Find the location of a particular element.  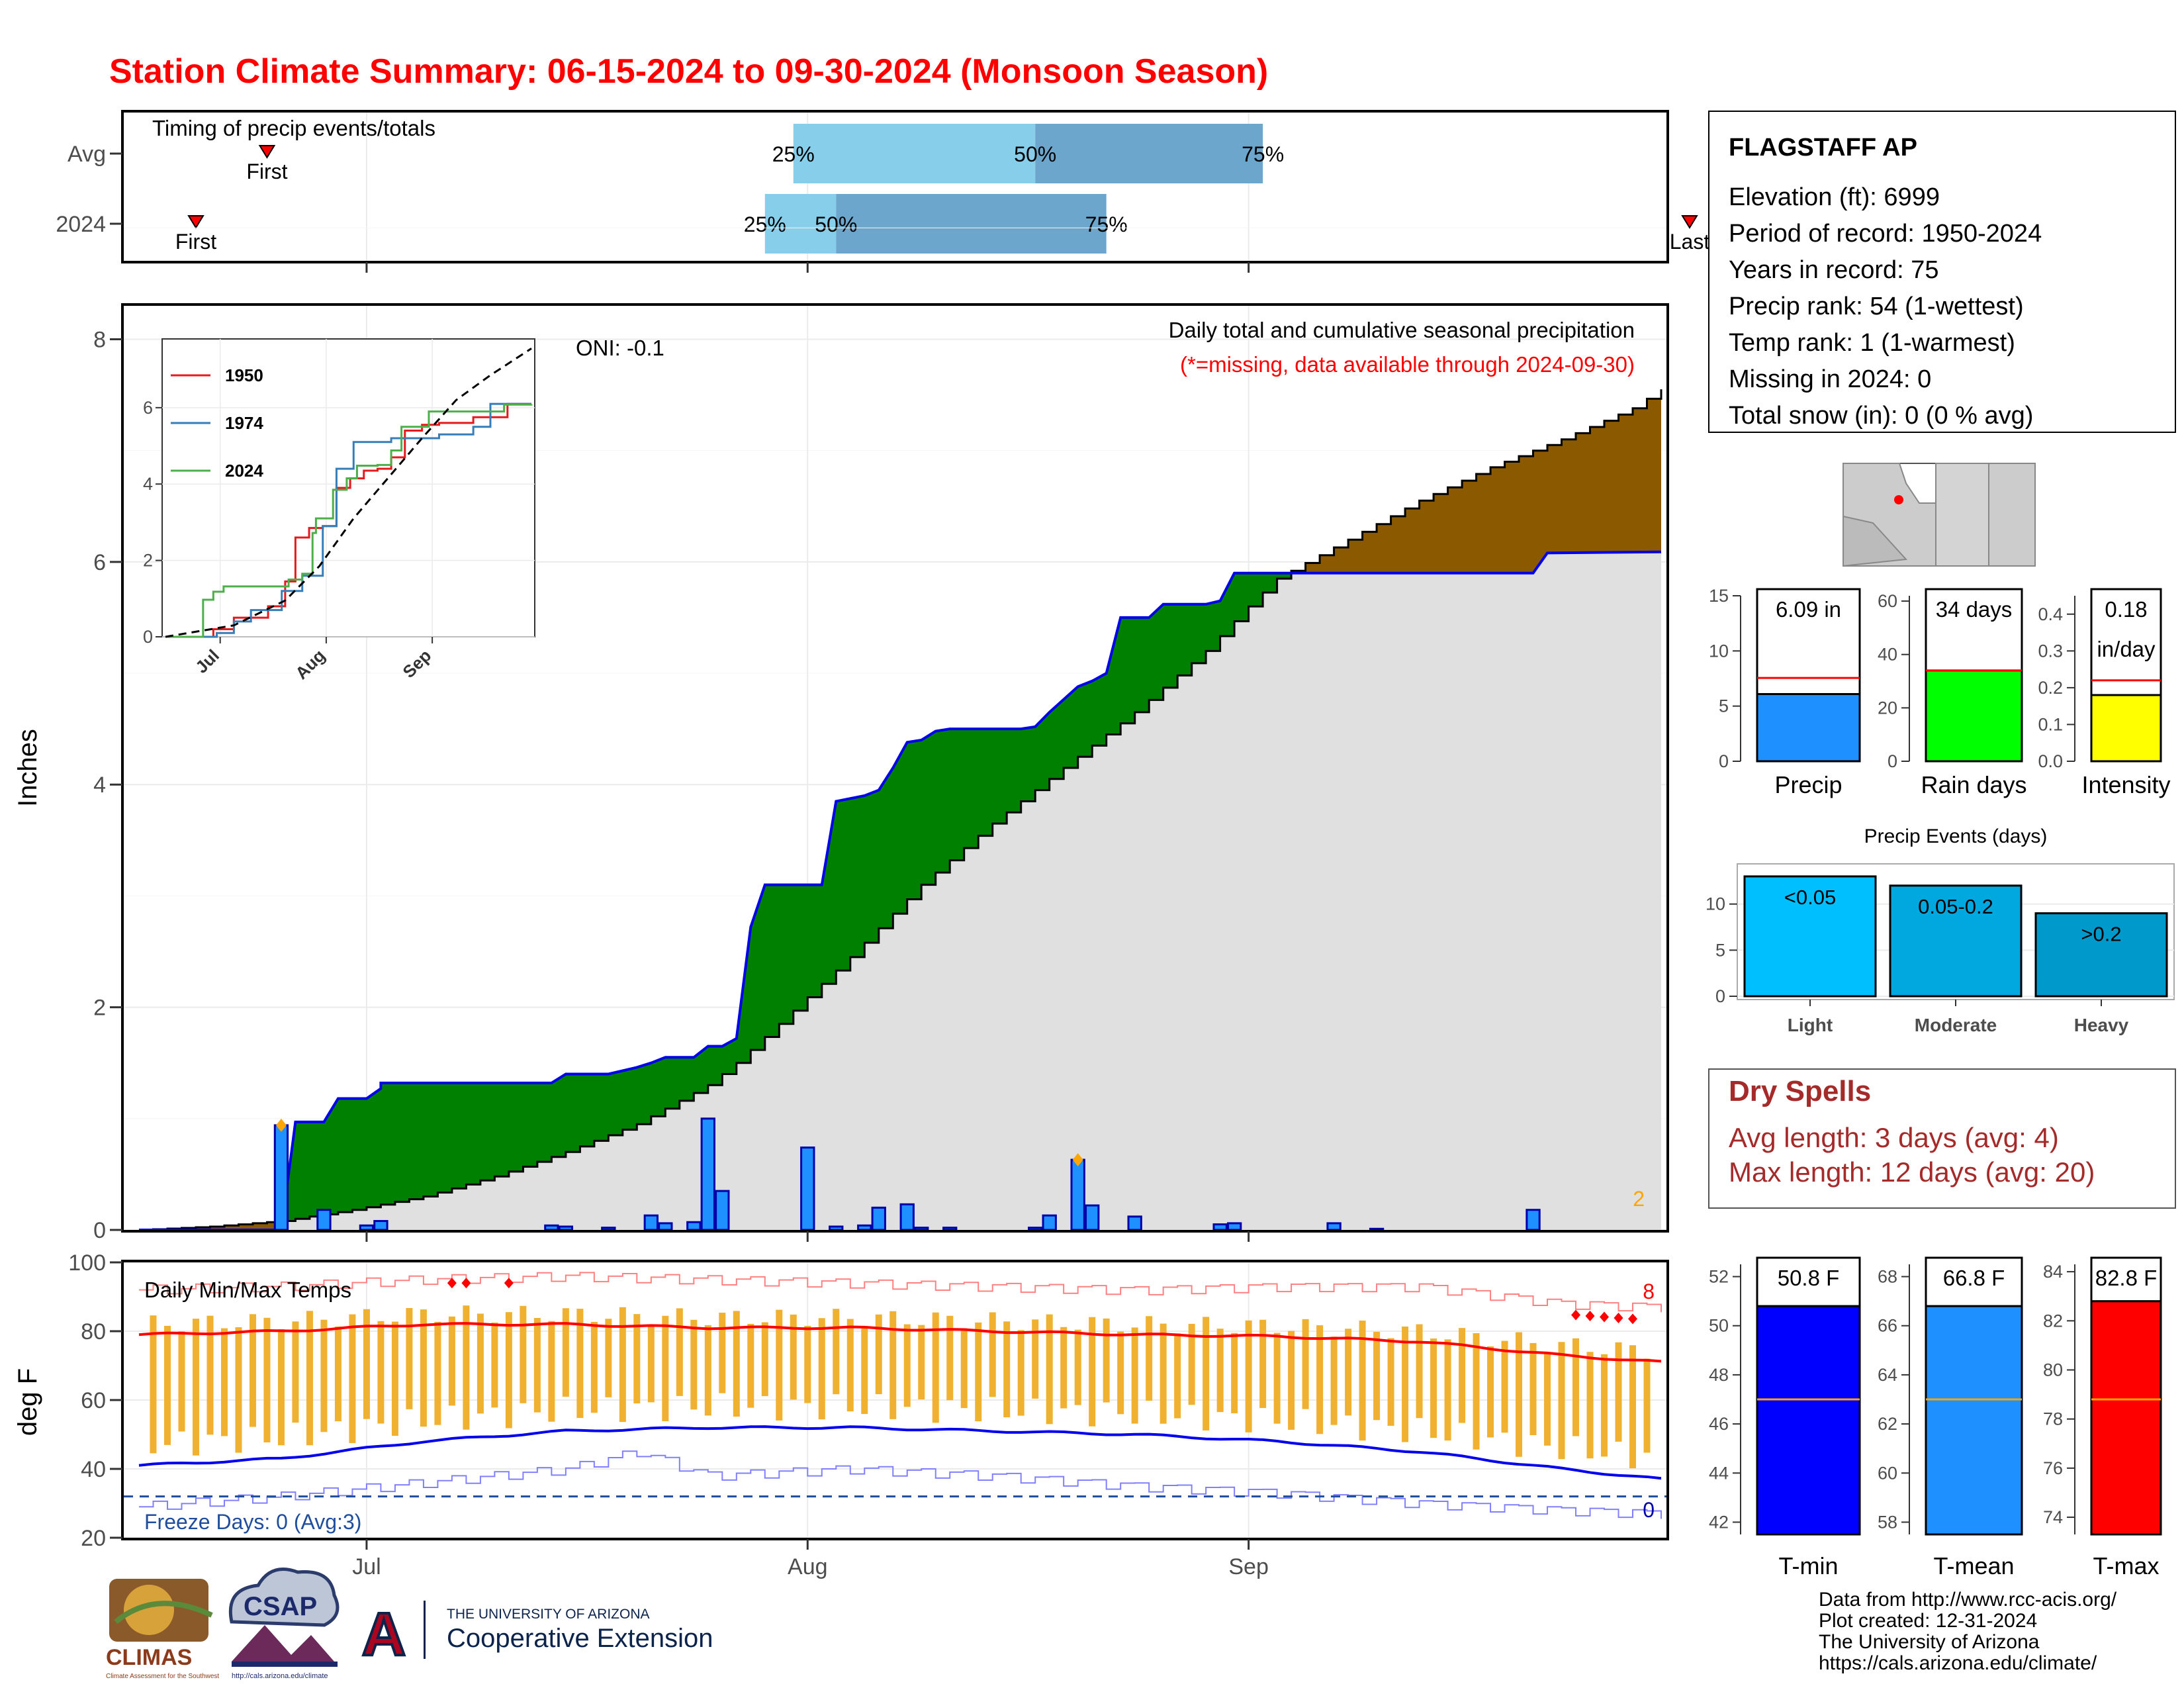

precip-events-title: Precip Events (days) is located at coordinates (1956, 836).